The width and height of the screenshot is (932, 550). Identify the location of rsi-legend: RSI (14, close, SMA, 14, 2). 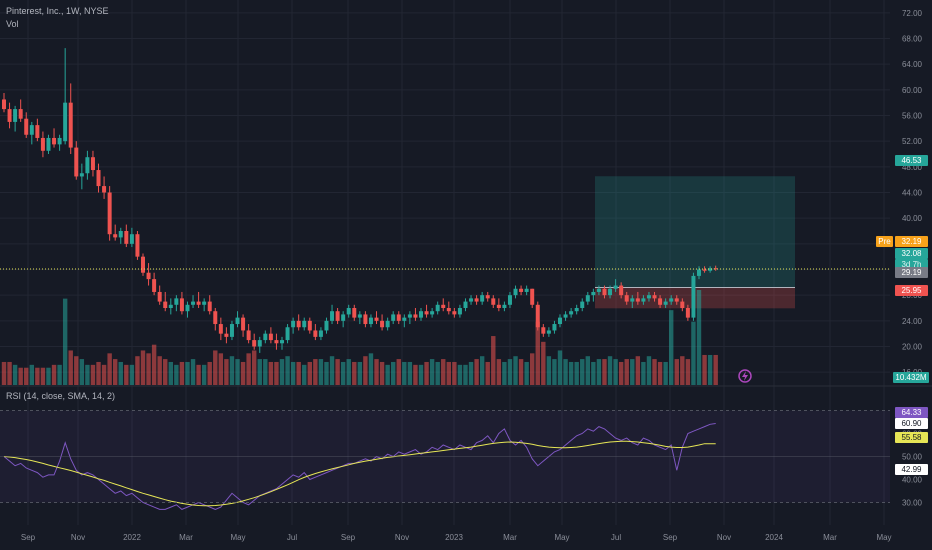
(61, 396).